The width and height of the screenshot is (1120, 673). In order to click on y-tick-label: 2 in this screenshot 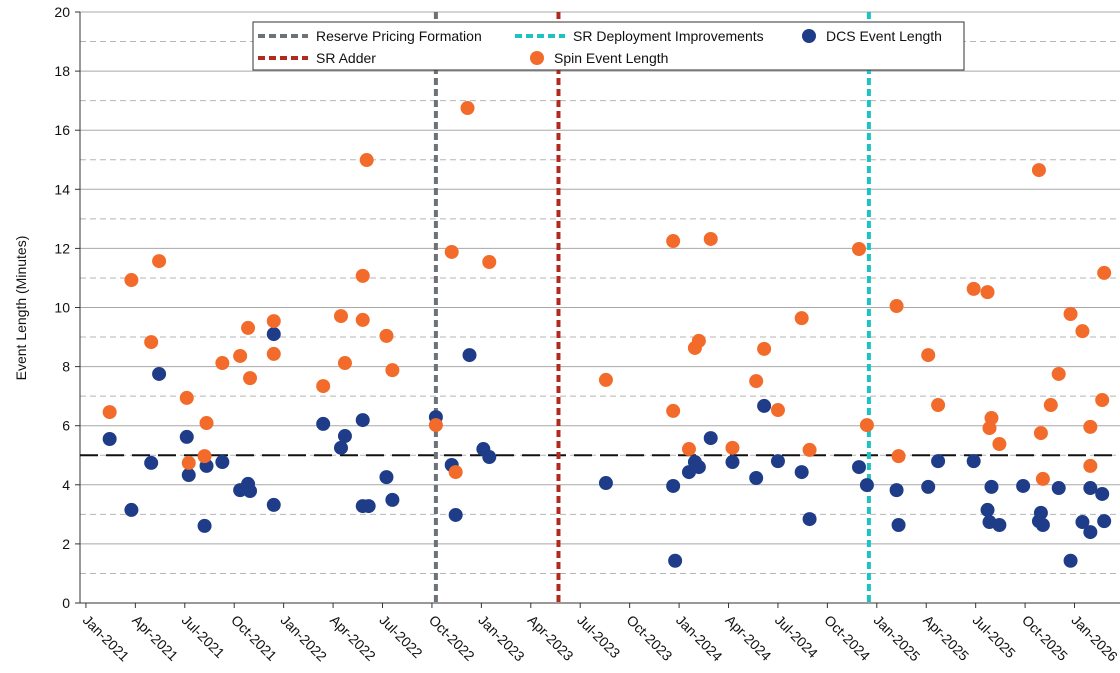, I will do `click(66, 544)`.